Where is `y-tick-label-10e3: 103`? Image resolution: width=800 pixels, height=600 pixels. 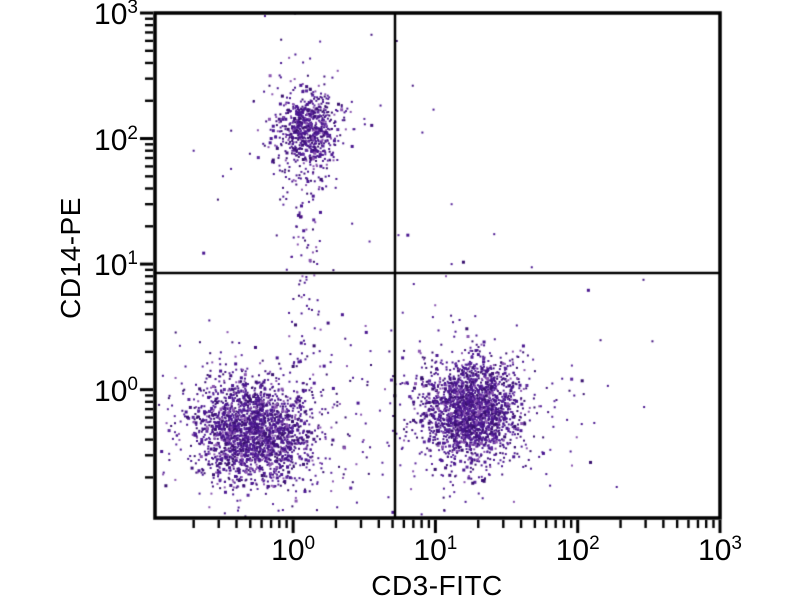 y-tick-label-10e3: 103 is located at coordinates (116, 15).